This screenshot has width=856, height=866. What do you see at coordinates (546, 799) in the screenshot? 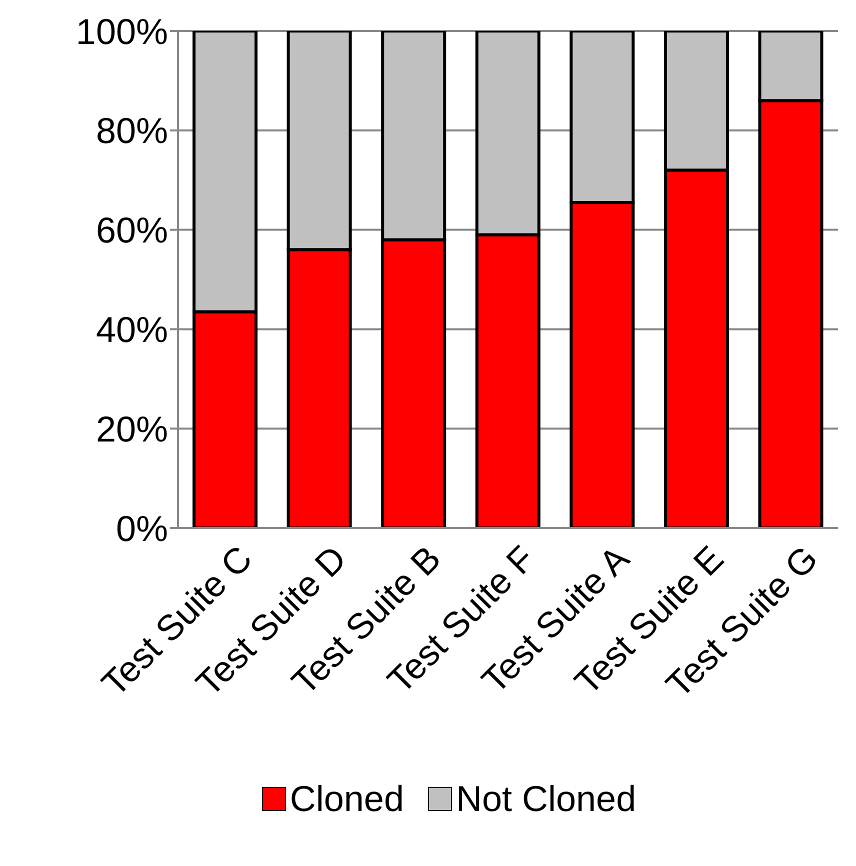
I see `legend-label: Not Cloned` at bounding box center [546, 799].